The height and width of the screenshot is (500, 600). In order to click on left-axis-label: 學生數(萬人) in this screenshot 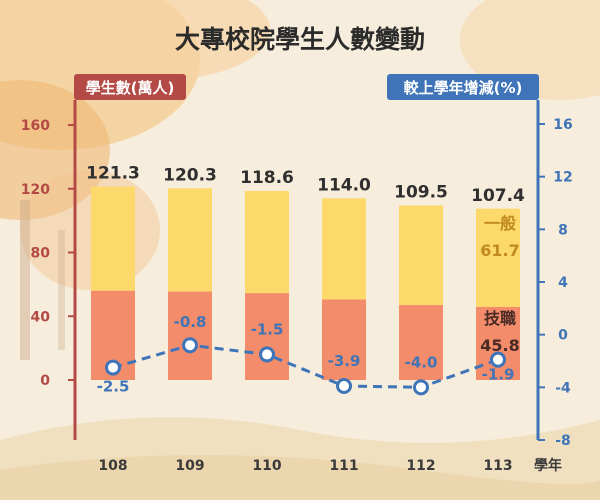, I will do `click(130, 88)`.